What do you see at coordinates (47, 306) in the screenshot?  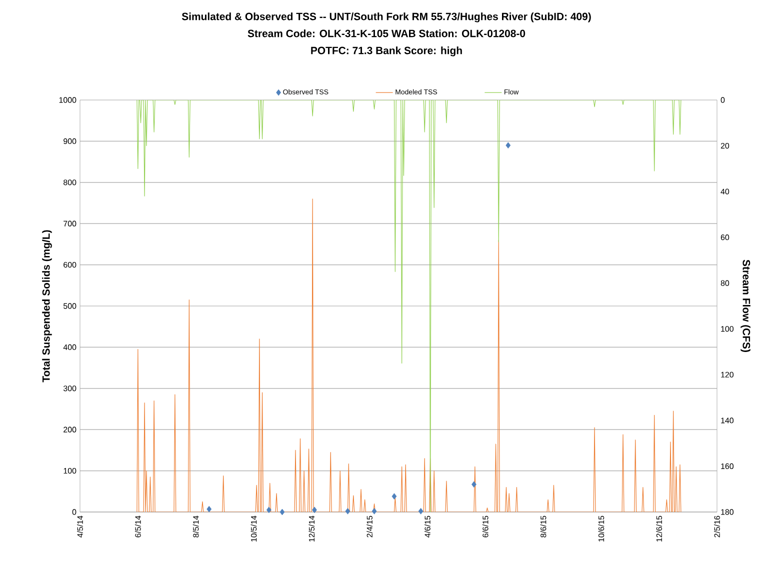 I see `y-axis-title: Total Suspended Solids (mg/L)` at bounding box center [47, 306].